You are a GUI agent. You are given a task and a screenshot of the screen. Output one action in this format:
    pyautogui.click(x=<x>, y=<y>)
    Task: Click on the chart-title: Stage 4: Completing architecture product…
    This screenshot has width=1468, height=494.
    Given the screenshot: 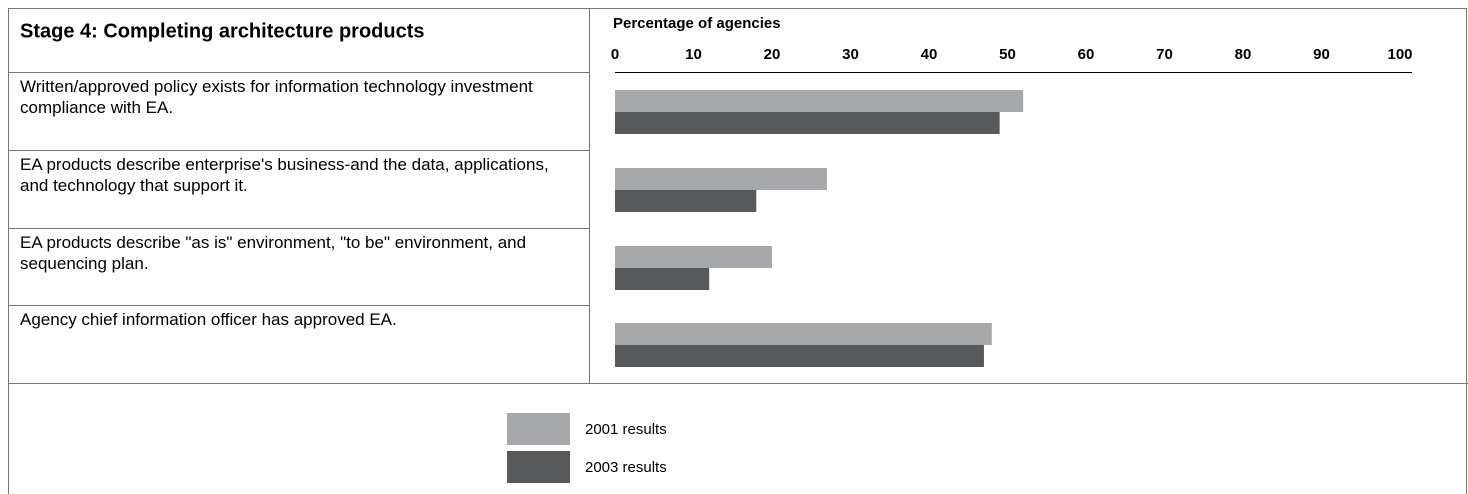 What is the action you would take?
    pyautogui.click(x=222, y=31)
    